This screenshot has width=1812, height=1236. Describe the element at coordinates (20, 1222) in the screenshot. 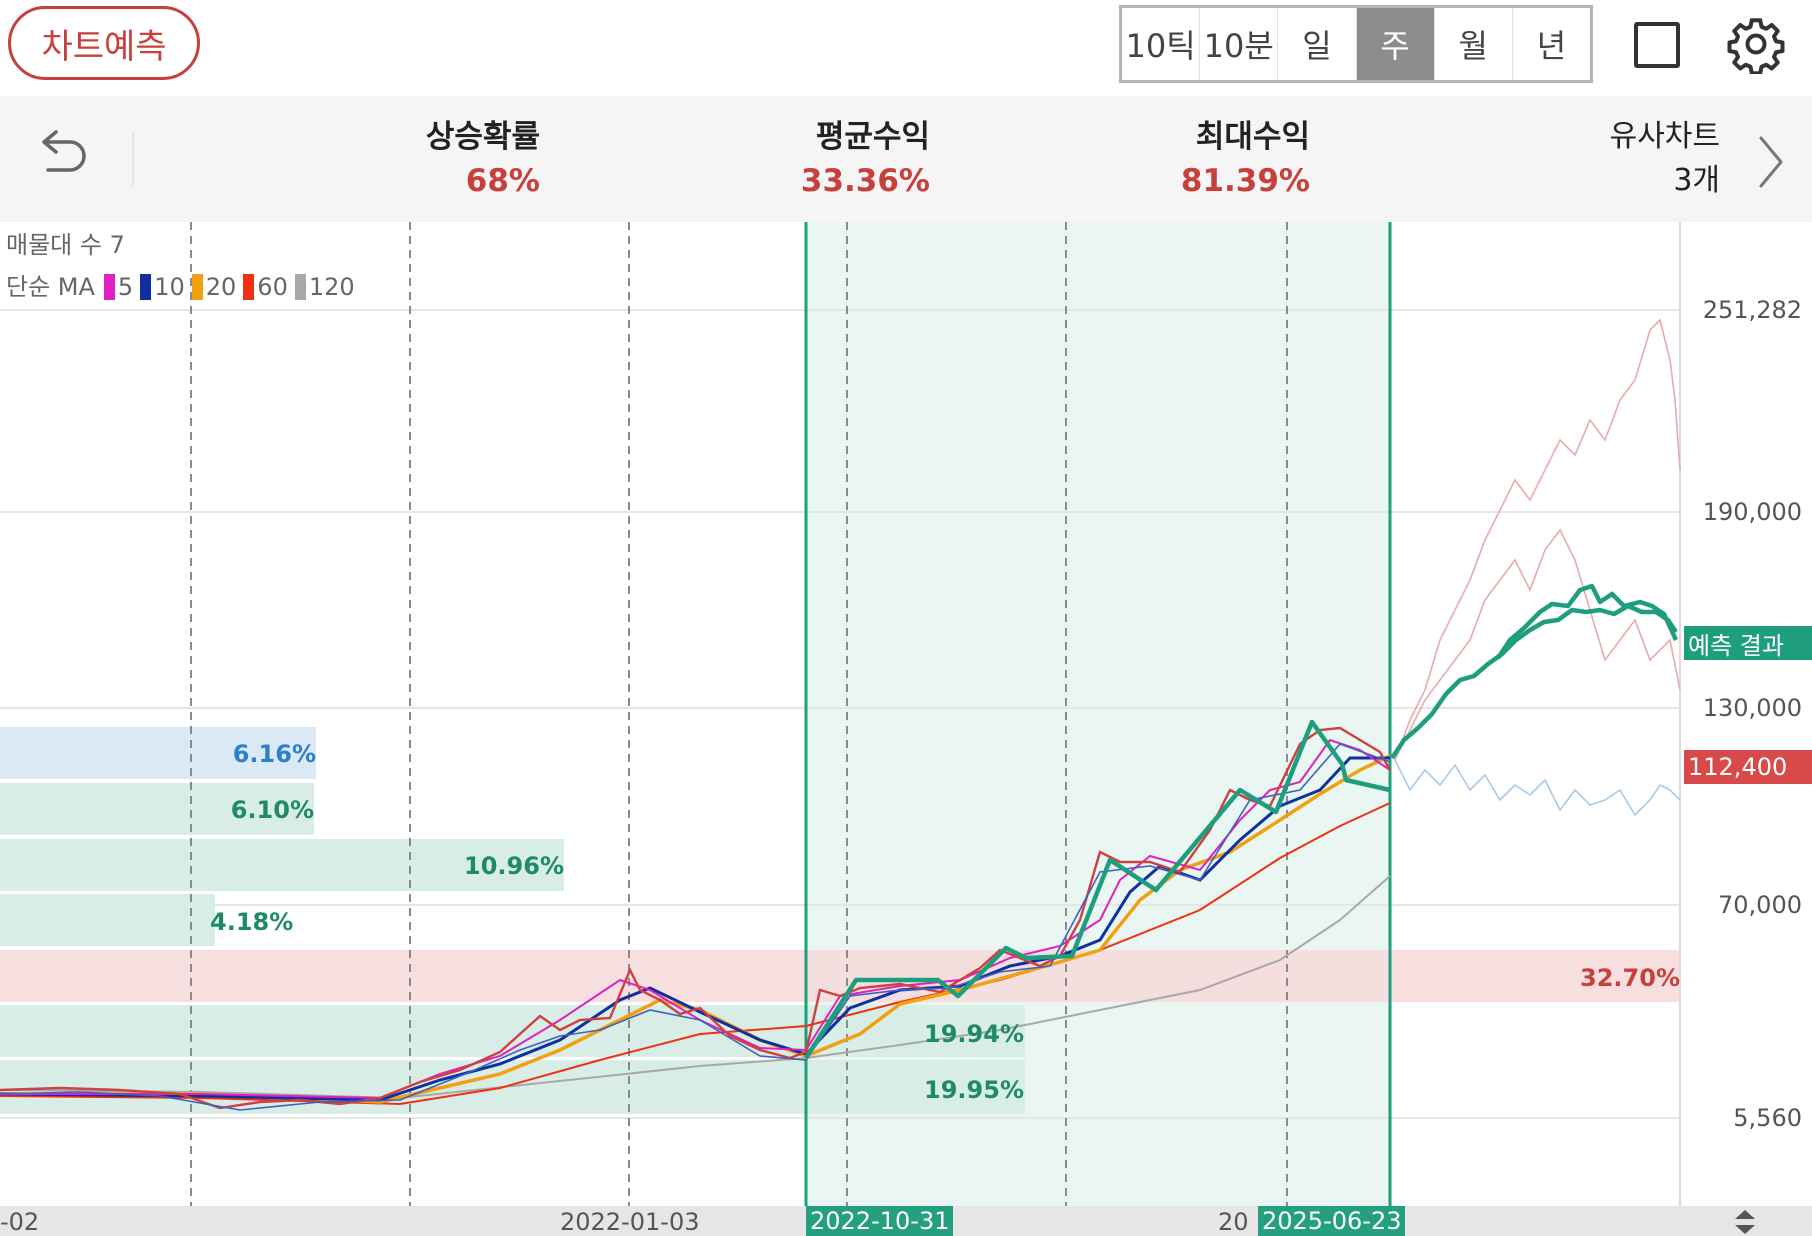

I see `date-label-left: -02` at that location.